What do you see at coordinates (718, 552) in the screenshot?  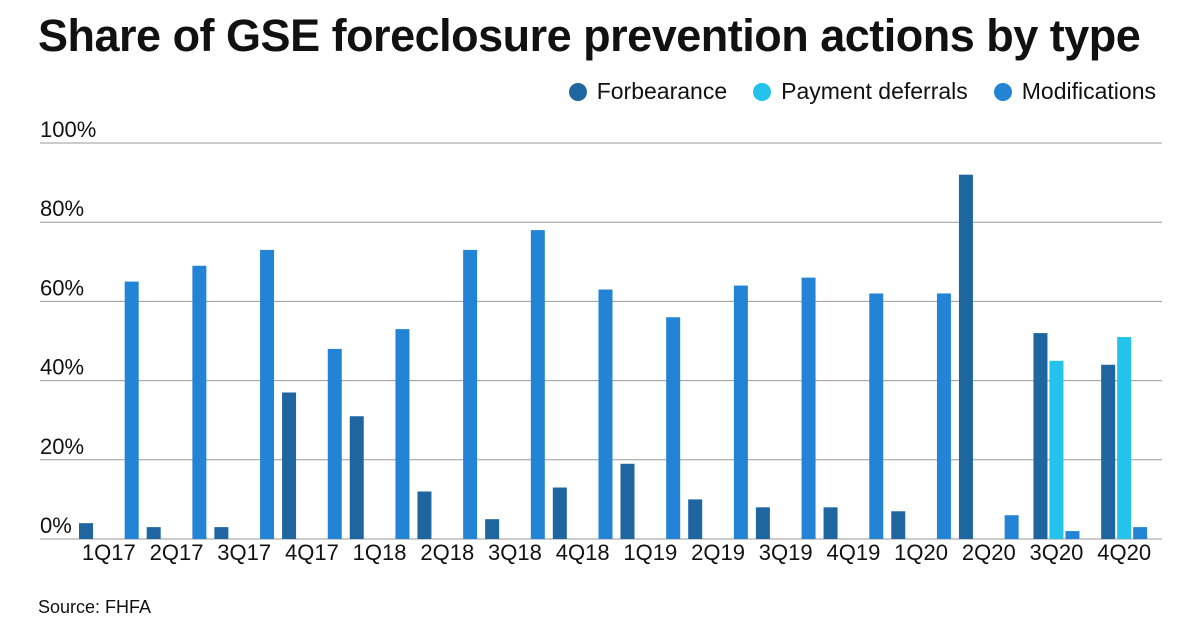 I see `x-tick-label: 2Q19` at bounding box center [718, 552].